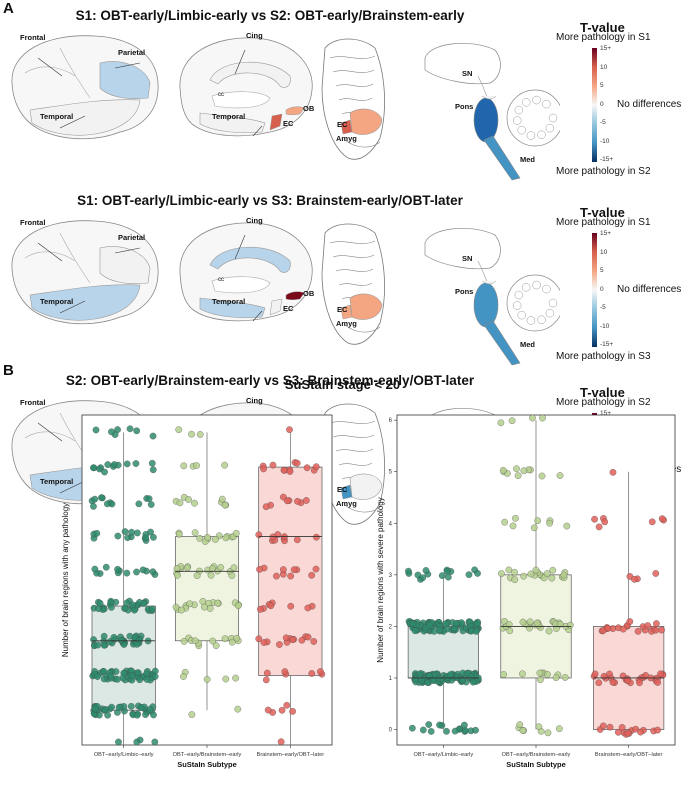  What do you see at coordinates (346, 323) in the screenshot?
I see `region-label-amyg: Amyg` at bounding box center [346, 323].